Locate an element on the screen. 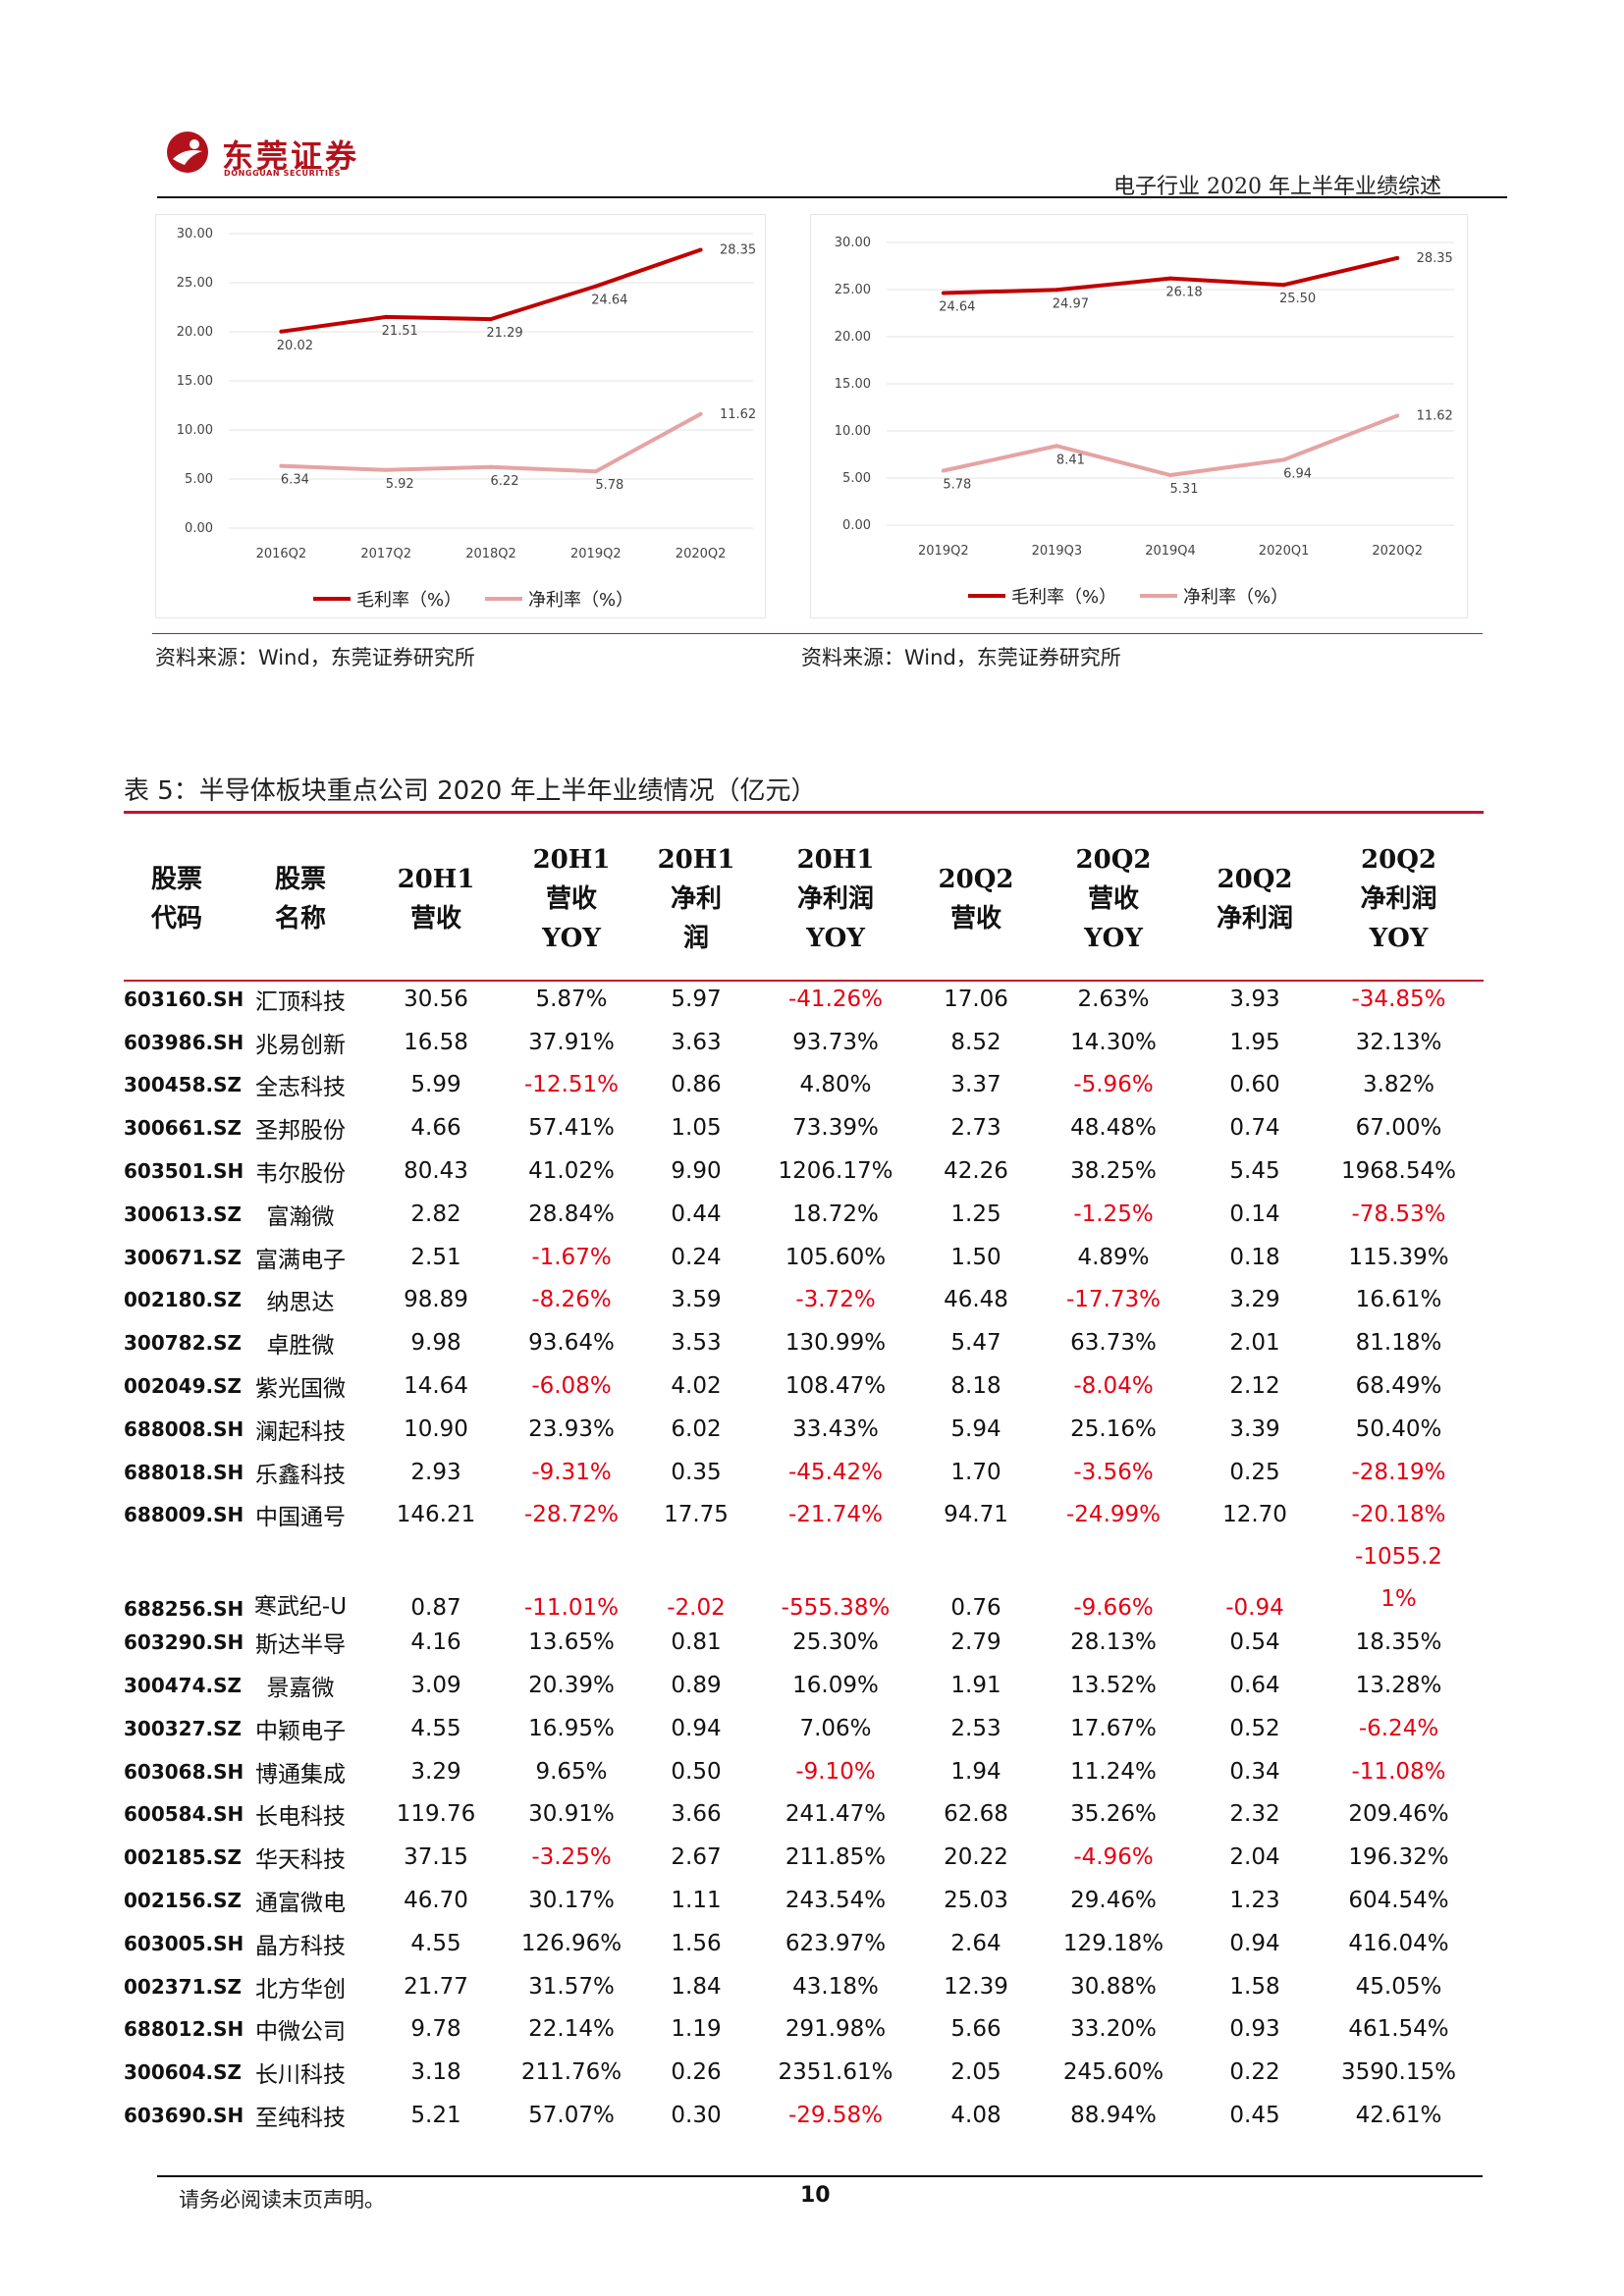  stock-code-cell: 300671.SZ is located at coordinates (183, 1257).